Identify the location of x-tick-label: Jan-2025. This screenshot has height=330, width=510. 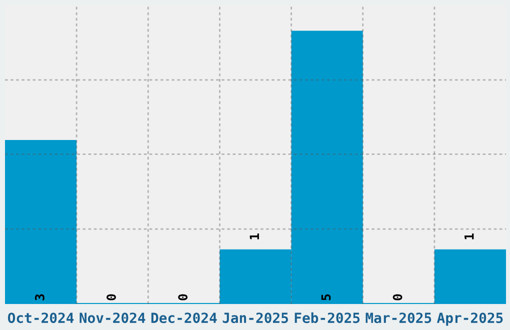
(255, 318).